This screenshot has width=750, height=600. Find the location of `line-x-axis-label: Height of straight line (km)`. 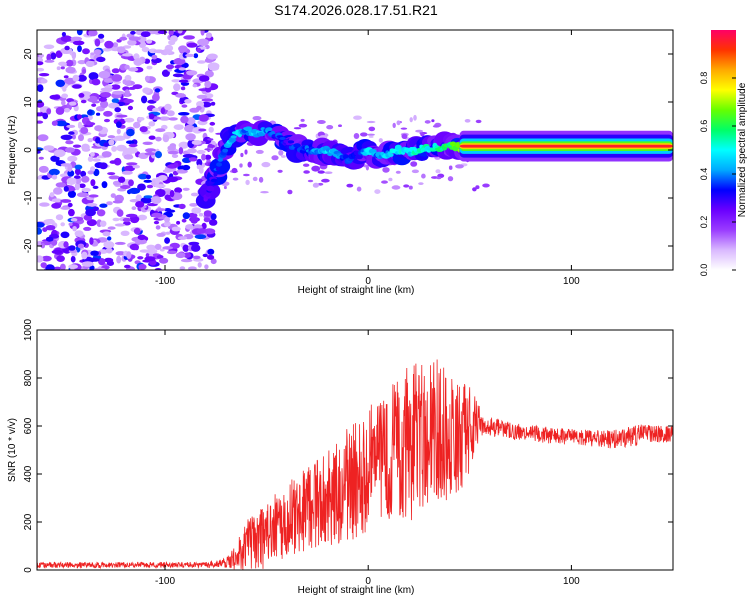

line-x-axis-label: Height of straight line (km) is located at coordinates (356, 590).